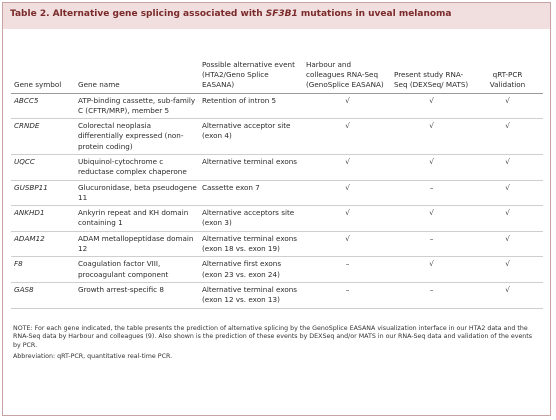 The image size is (556, 420). Describe the element at coordinates (374, 14) in the screenshot. I see `table-title-suffix: mutations in uveal melanoma` at that location.